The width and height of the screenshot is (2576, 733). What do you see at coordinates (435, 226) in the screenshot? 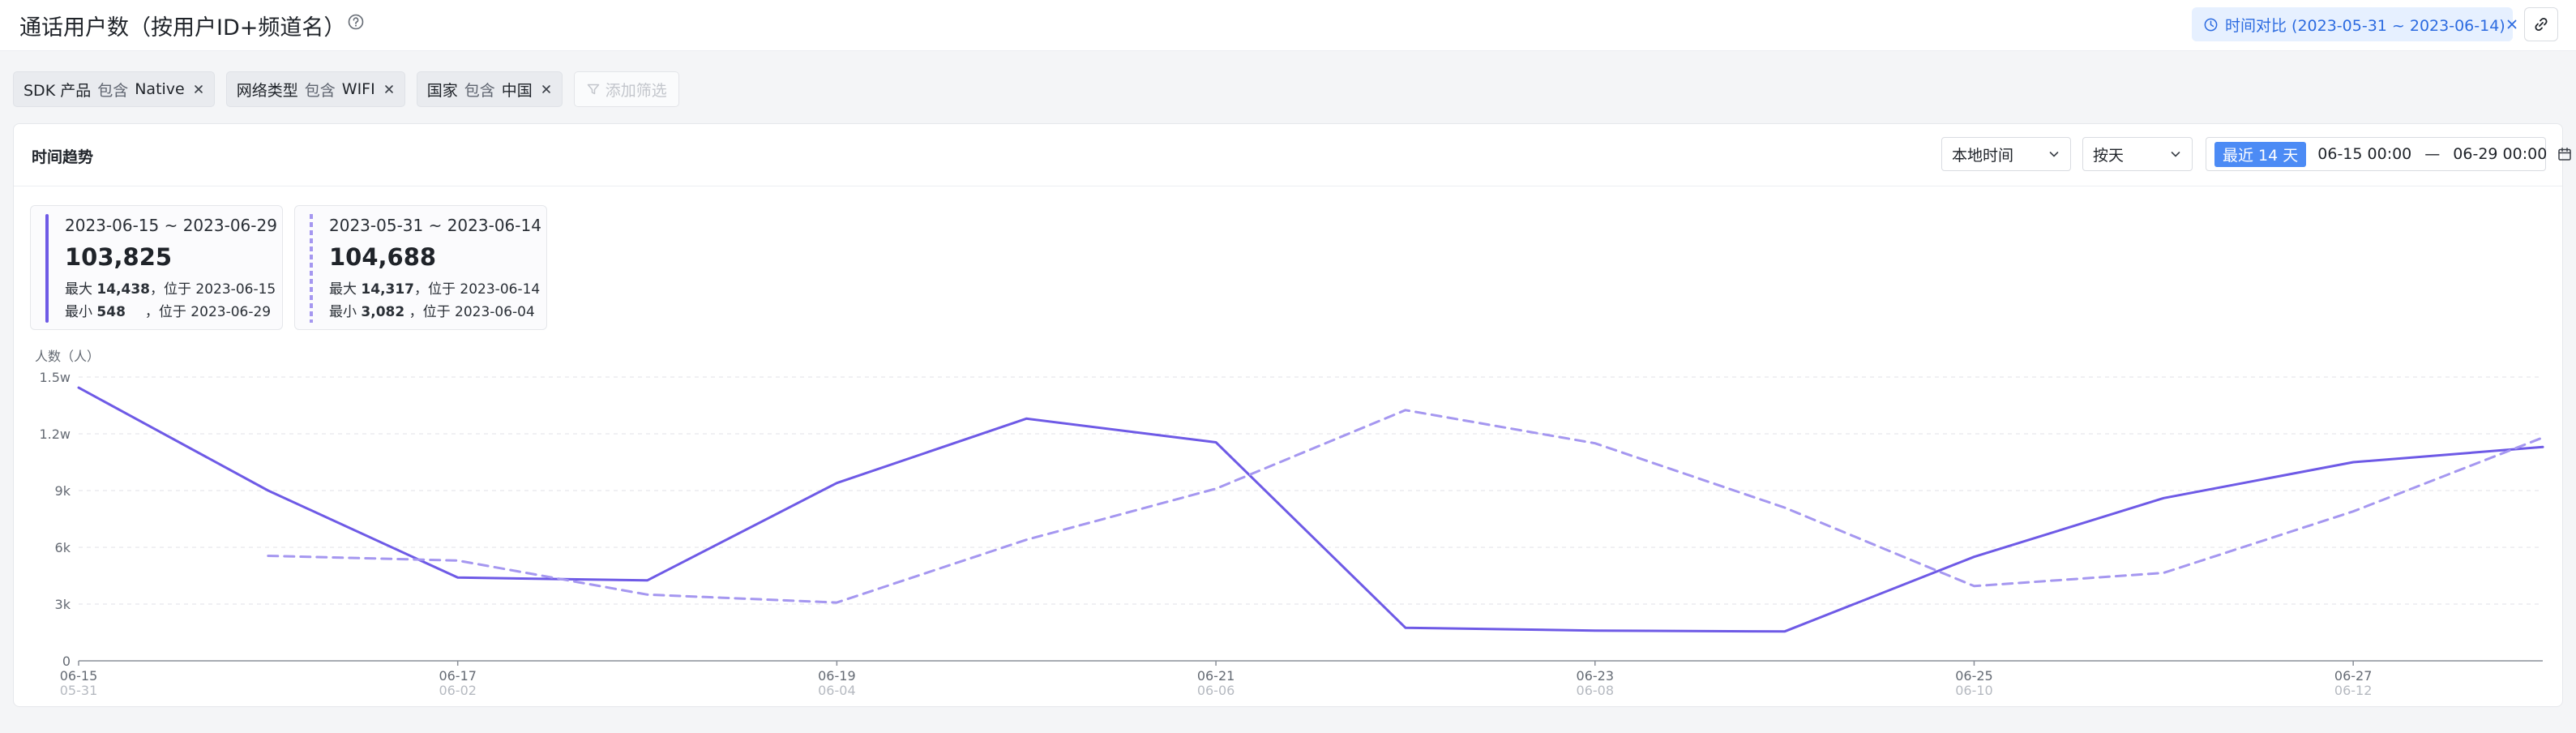
I see `stat-range: 2023-05-31 ~ 2023-06-14` at bounding box center [435, 226].